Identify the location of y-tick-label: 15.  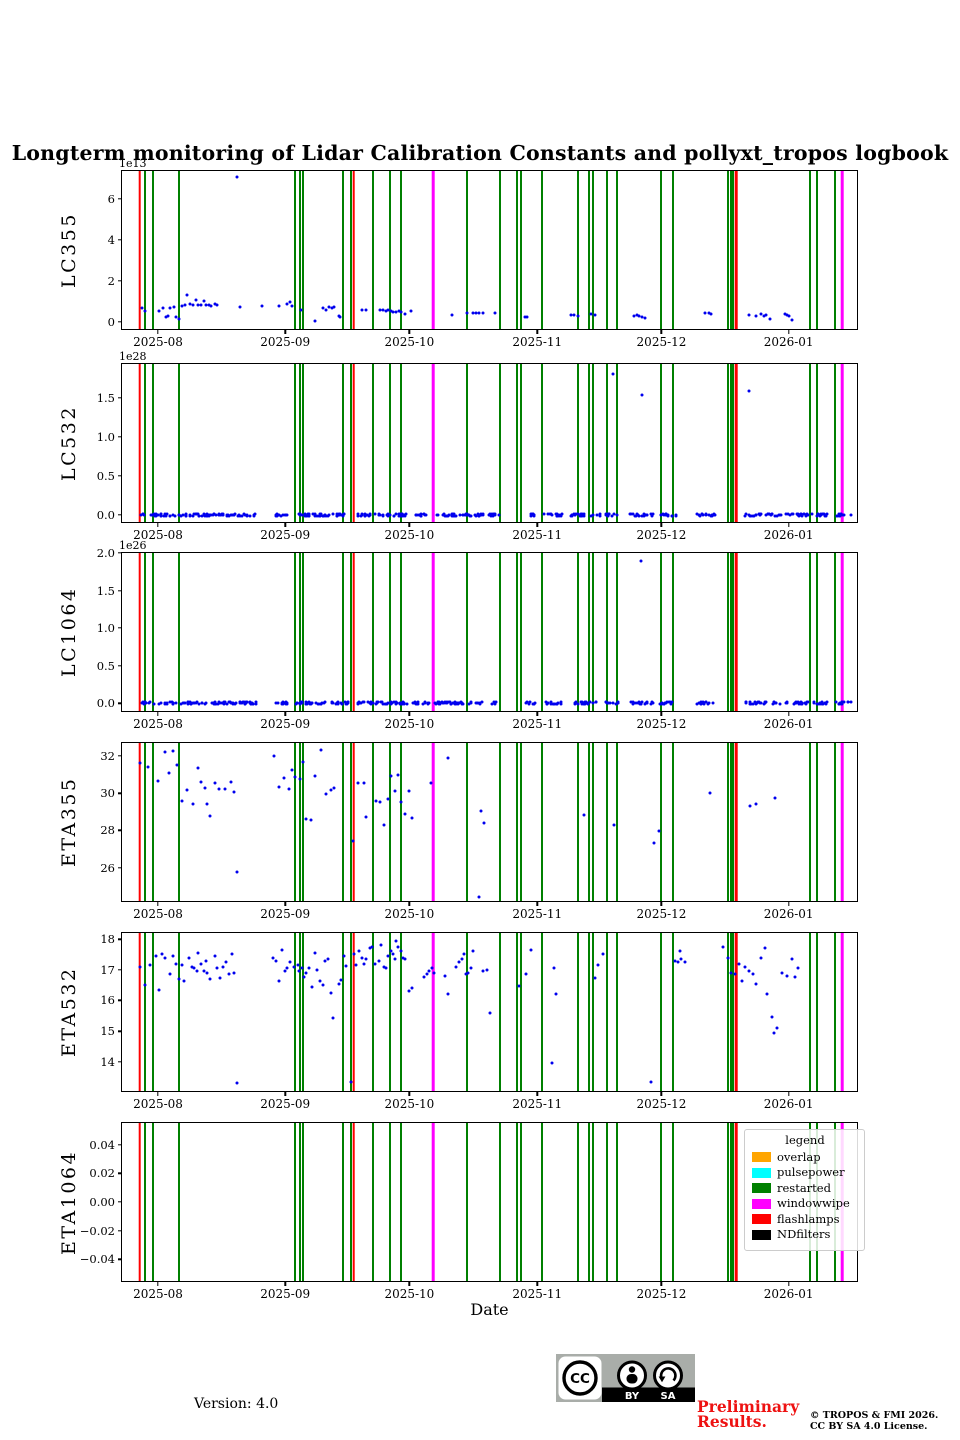
(107, 1031).